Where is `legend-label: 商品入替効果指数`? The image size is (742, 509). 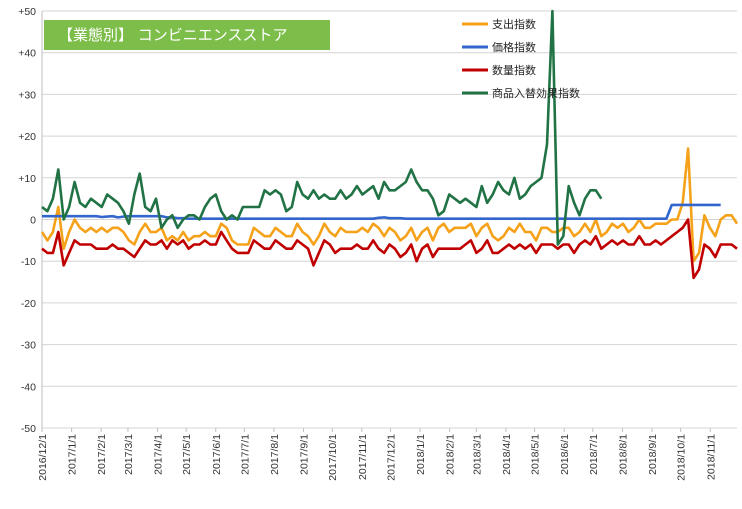 legend-label: 商品入替効果指数 is located at coordinates (536, 93).